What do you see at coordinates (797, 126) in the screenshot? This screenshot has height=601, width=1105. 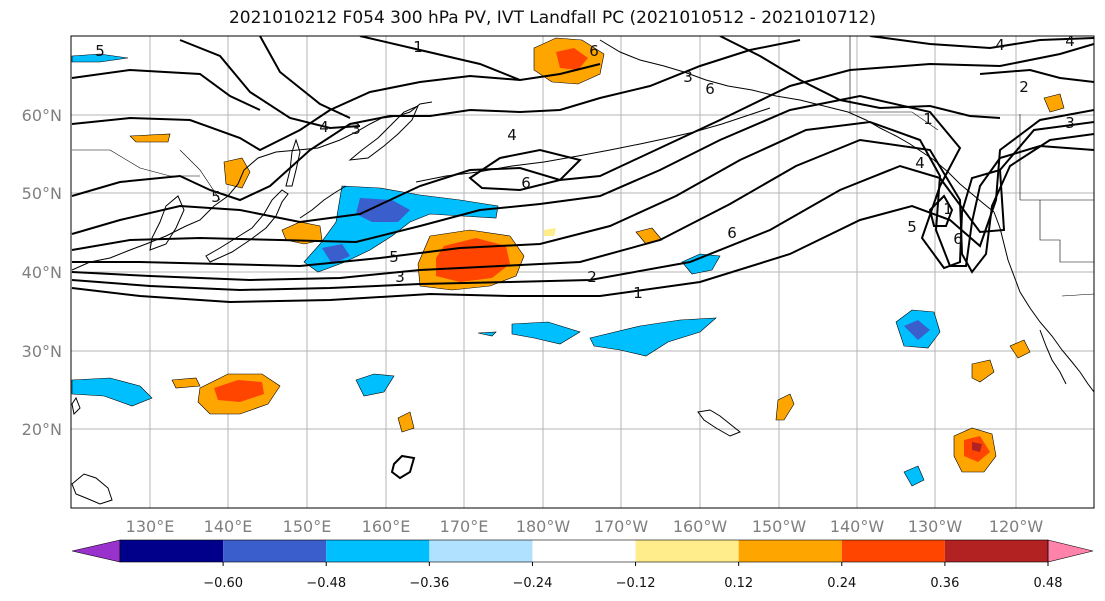 I see `coastline-alaska` at bounding box center [797, 126].